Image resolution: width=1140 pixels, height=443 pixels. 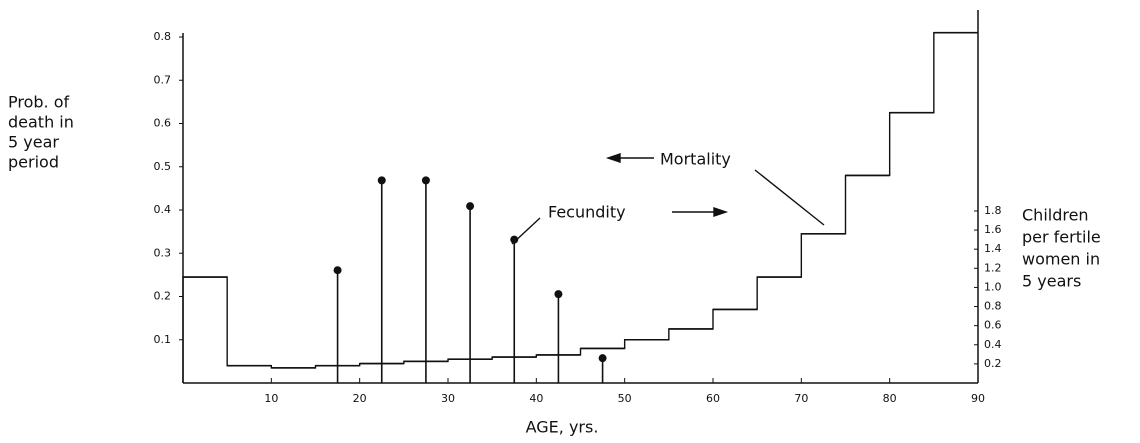 What do you see at coordinates (163, 79) in the screenshot?
I see `y-tick-label: 0.7` at bounding box center [163, 79].